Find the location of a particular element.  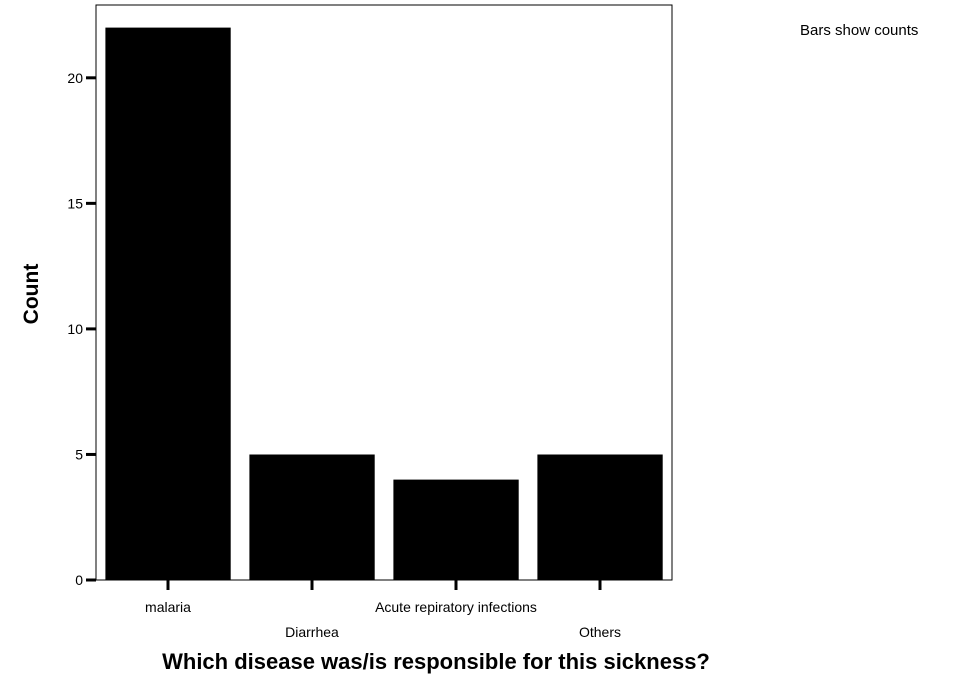

y-axis-title: Count is located at coordinates (31, 294).